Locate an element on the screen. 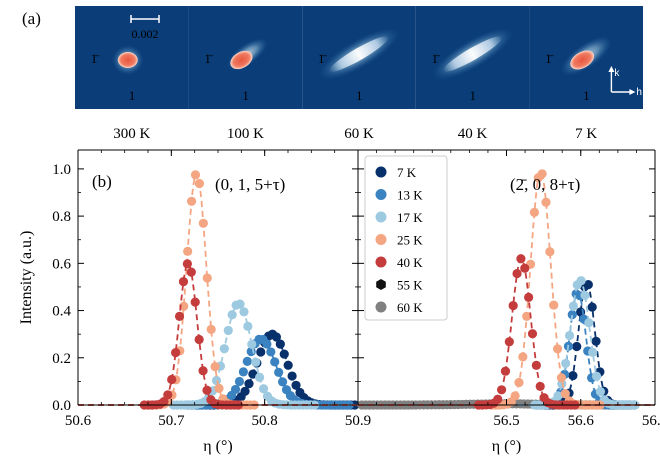  map-panel: 1̄ 1 is located at coordinates (245, 57).